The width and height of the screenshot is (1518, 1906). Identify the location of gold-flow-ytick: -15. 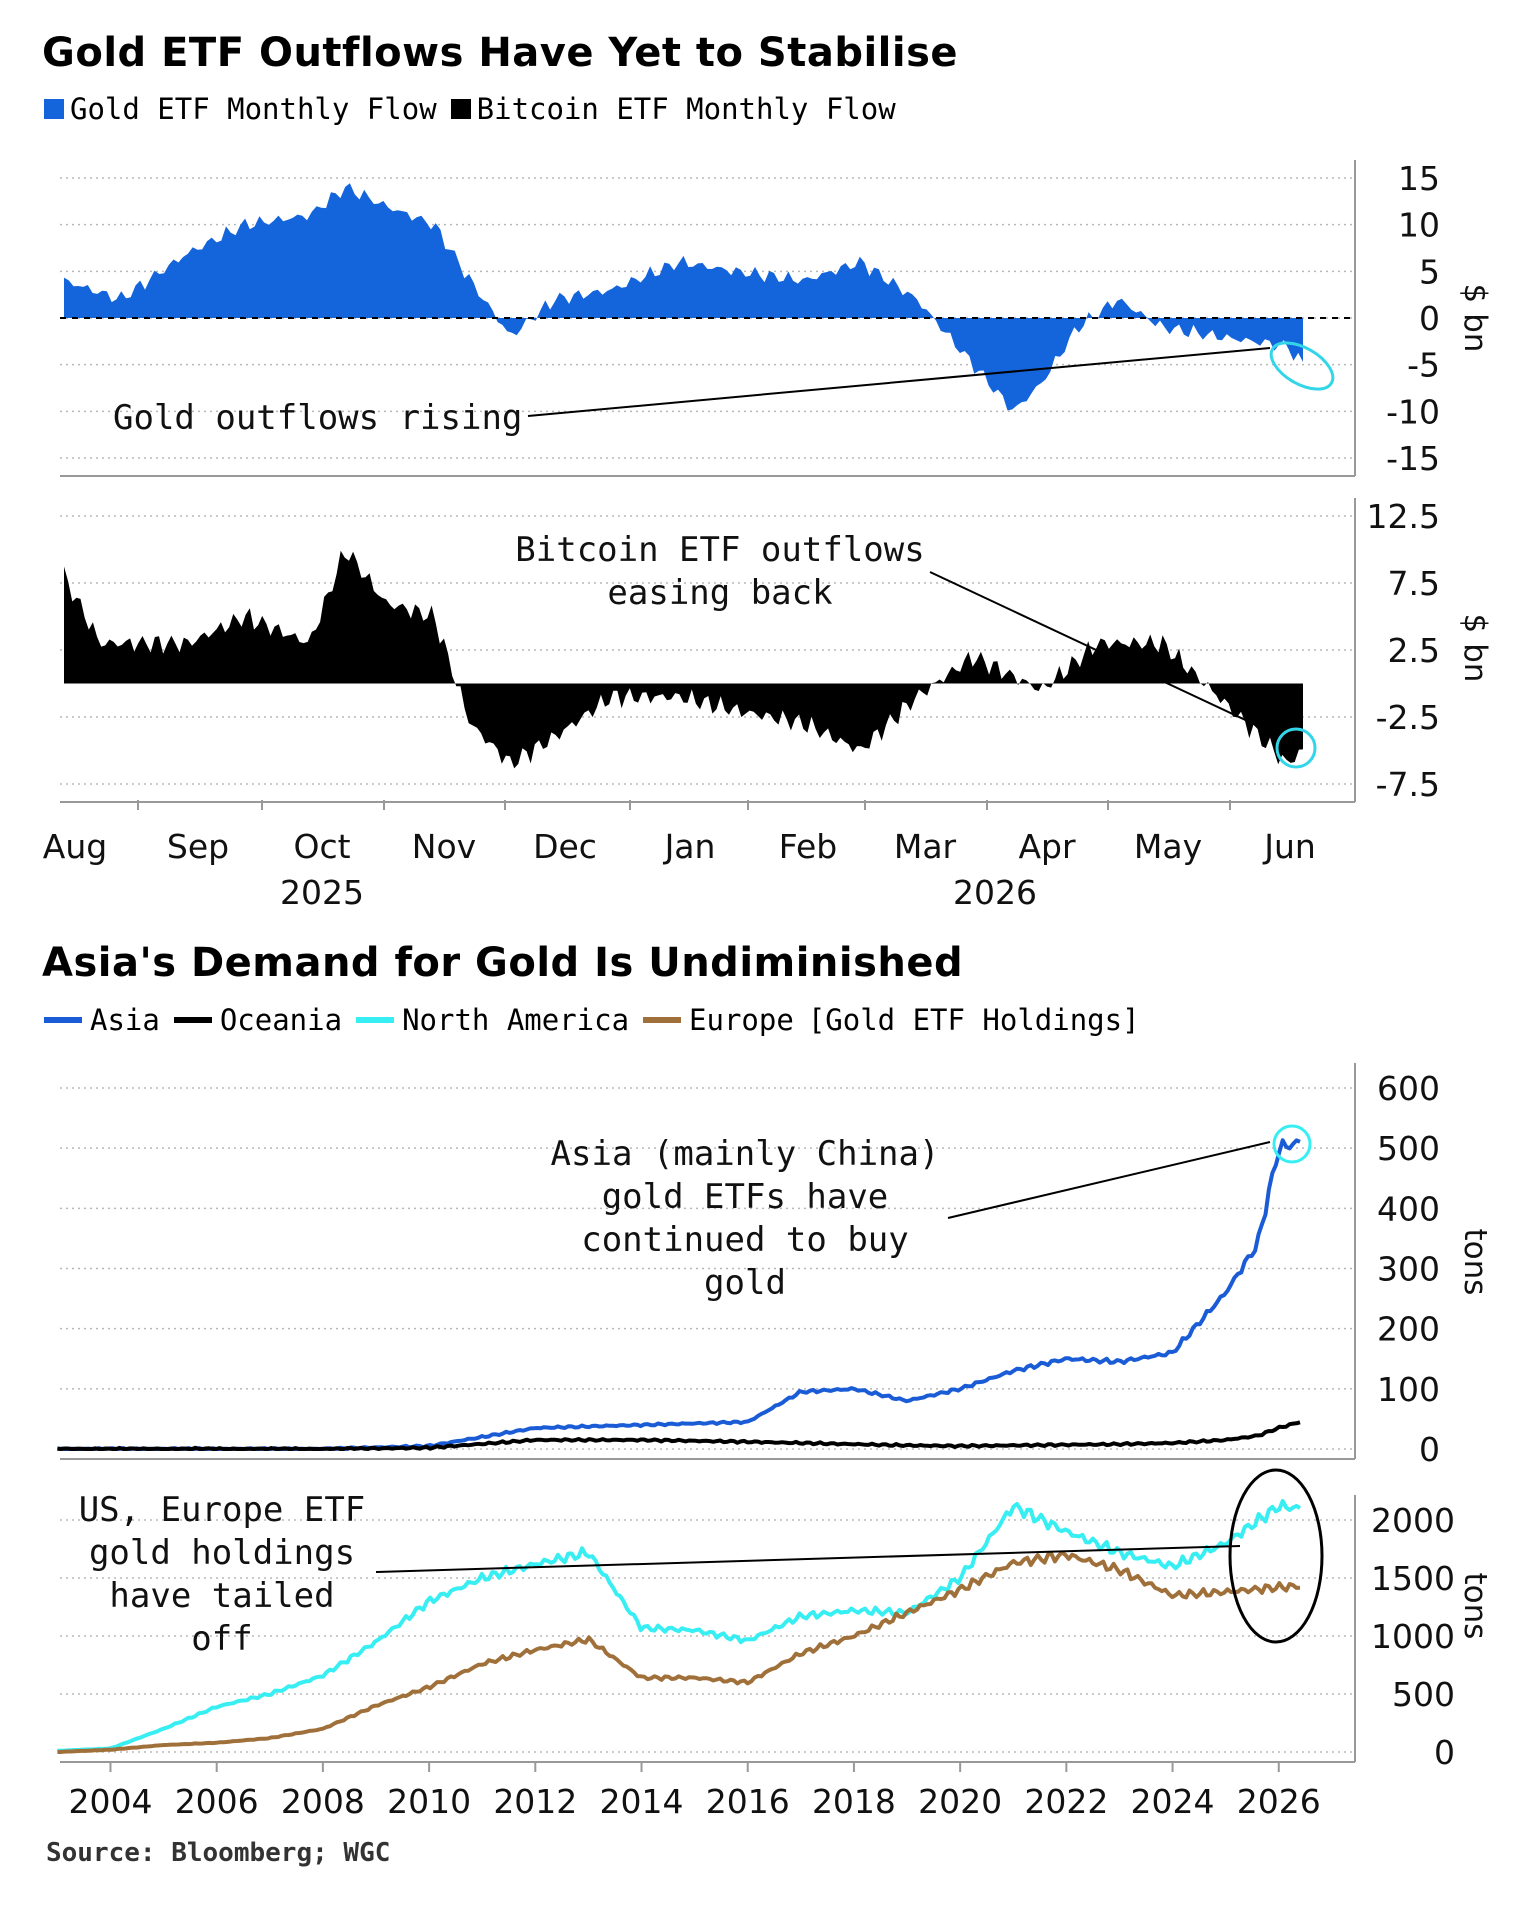
(1413, 458).